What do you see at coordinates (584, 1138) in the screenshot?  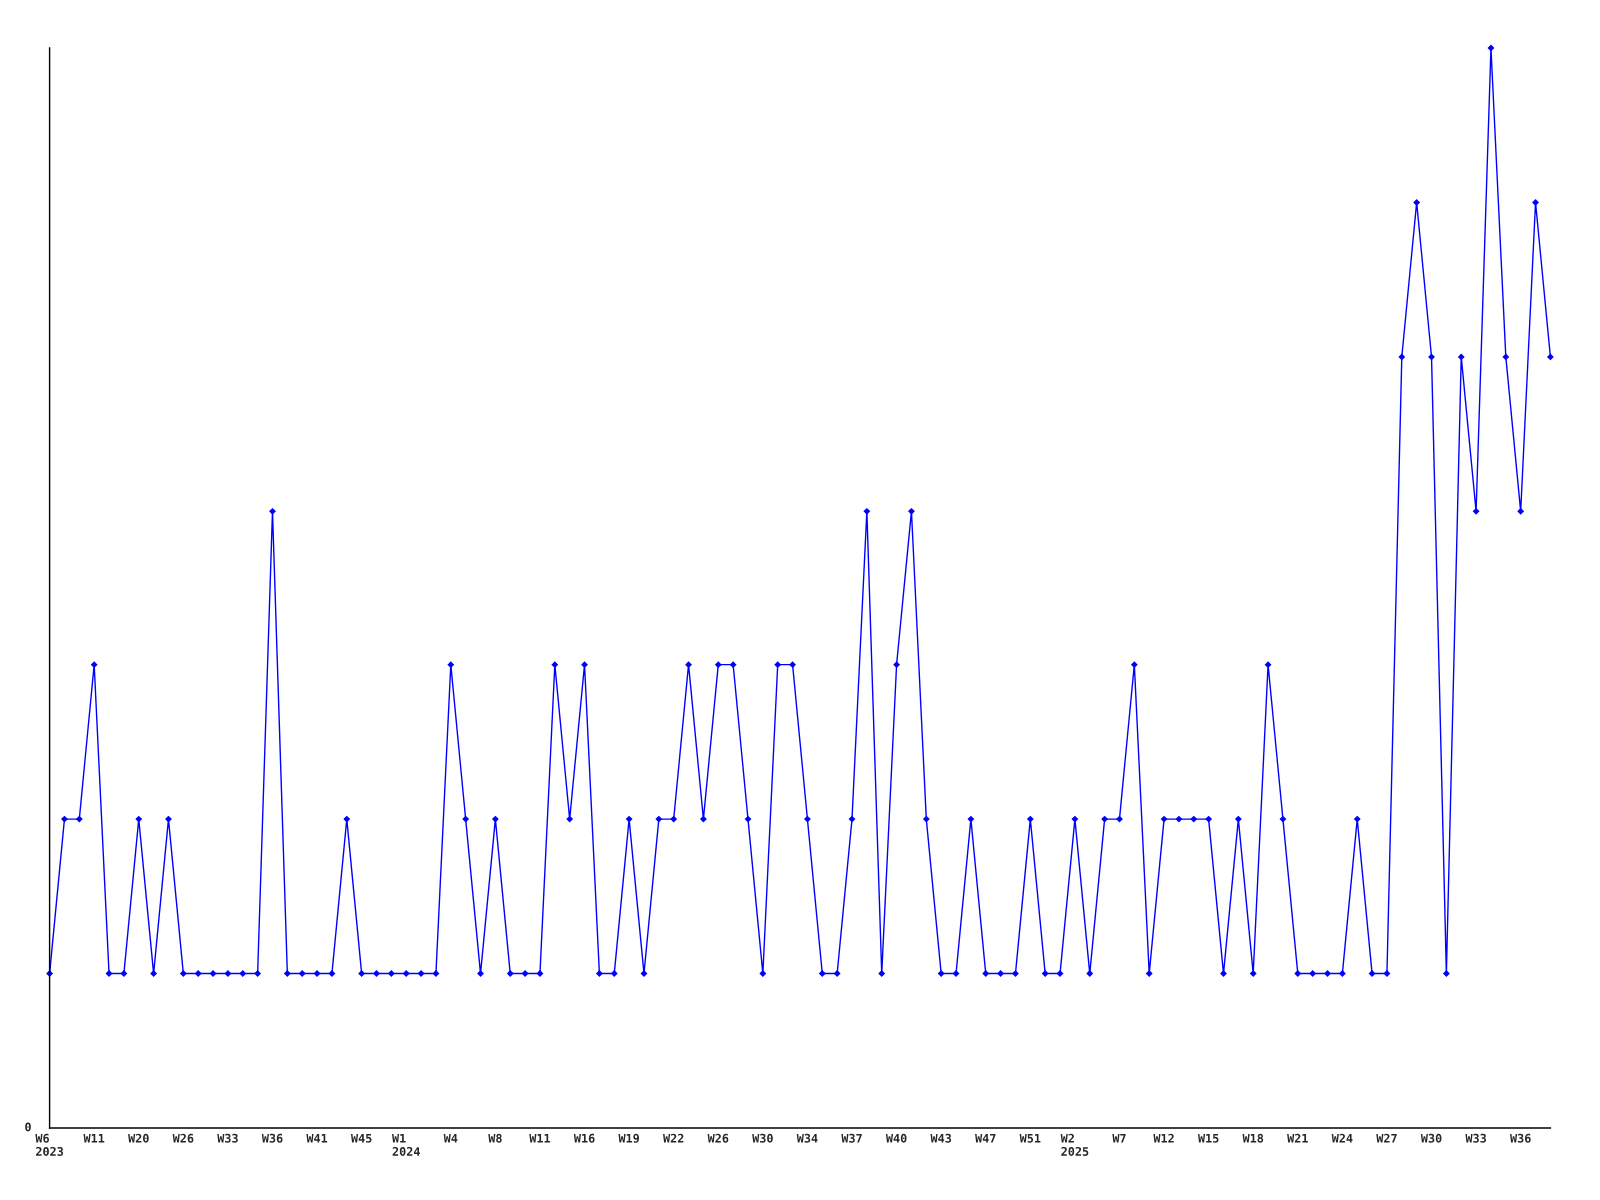 I see `x-tick-label: W16` at bounding box center [584, 1138].